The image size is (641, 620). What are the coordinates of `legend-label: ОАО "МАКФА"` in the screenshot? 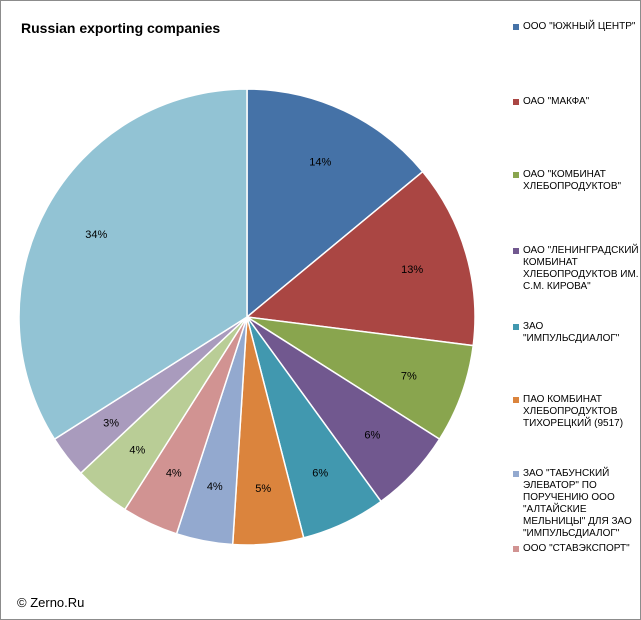 It's located at (556, 101).